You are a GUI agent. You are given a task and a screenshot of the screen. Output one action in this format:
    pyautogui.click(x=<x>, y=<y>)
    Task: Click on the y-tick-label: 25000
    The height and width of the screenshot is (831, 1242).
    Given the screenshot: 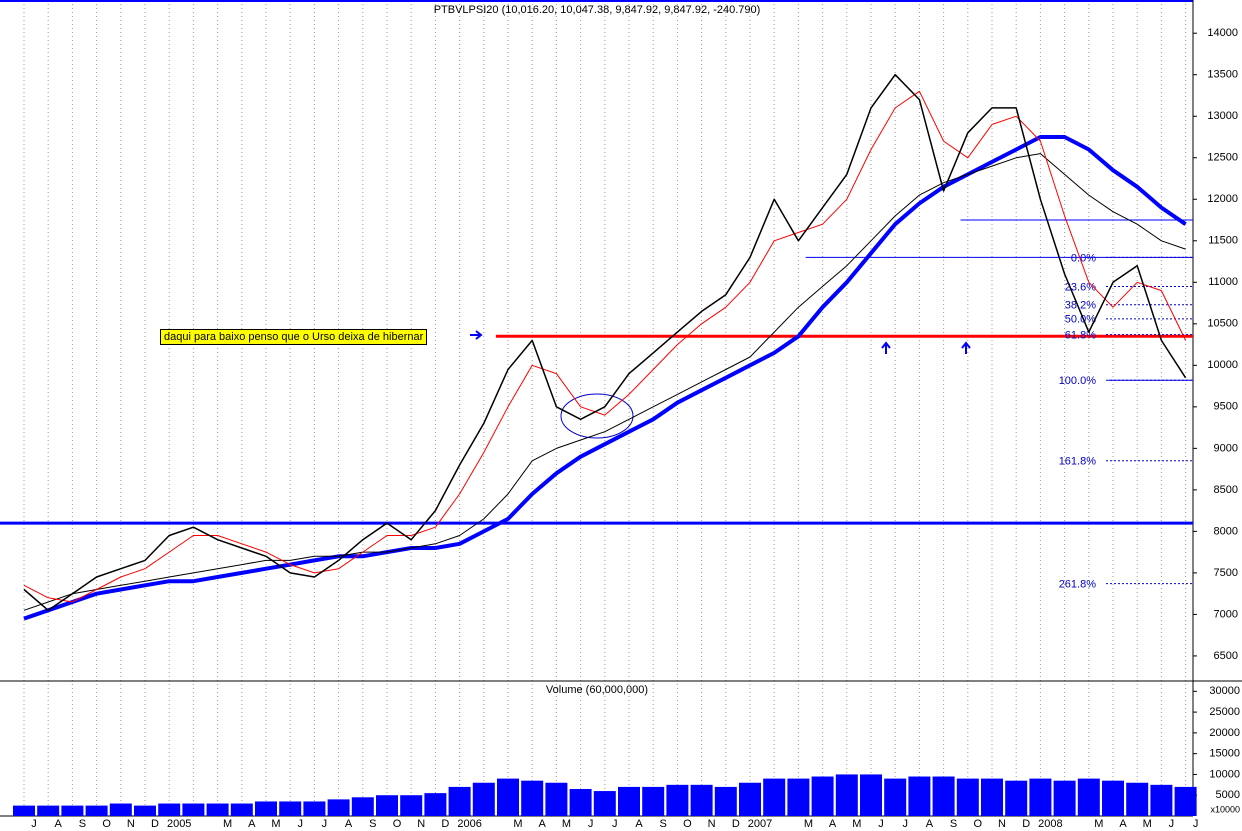 What is the action you would take?
    pyautogui.click(x=1224, y=712)
    